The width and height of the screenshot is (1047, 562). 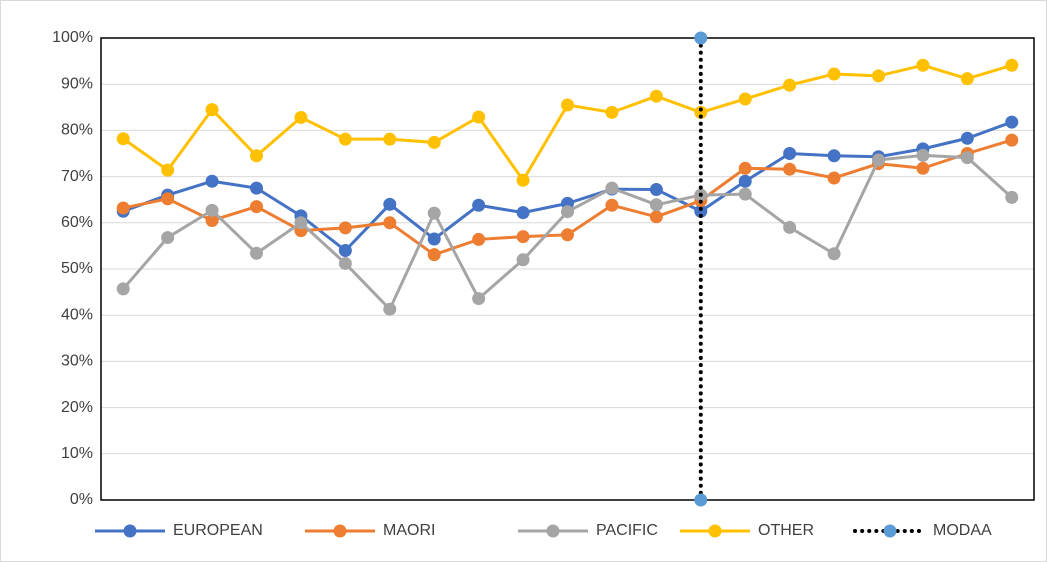 I want to click on legend-label: MODAA, so click(x=962, y=530).